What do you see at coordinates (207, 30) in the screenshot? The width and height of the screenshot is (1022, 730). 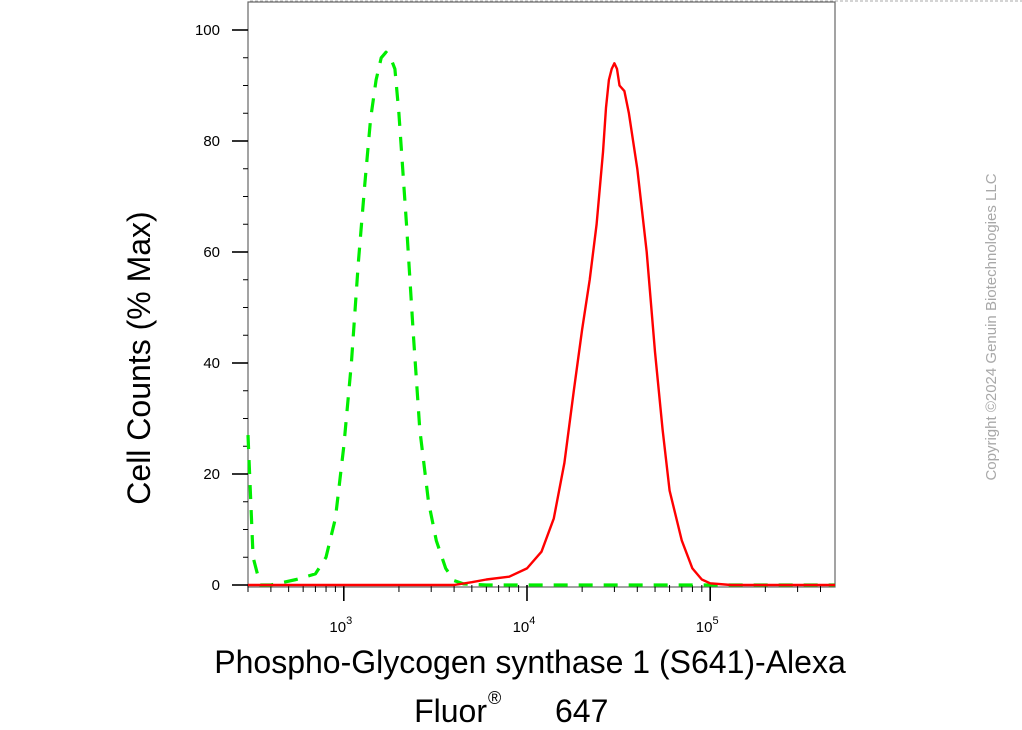 I see `y-tick-label: 100` at bounding box center [207, 30].